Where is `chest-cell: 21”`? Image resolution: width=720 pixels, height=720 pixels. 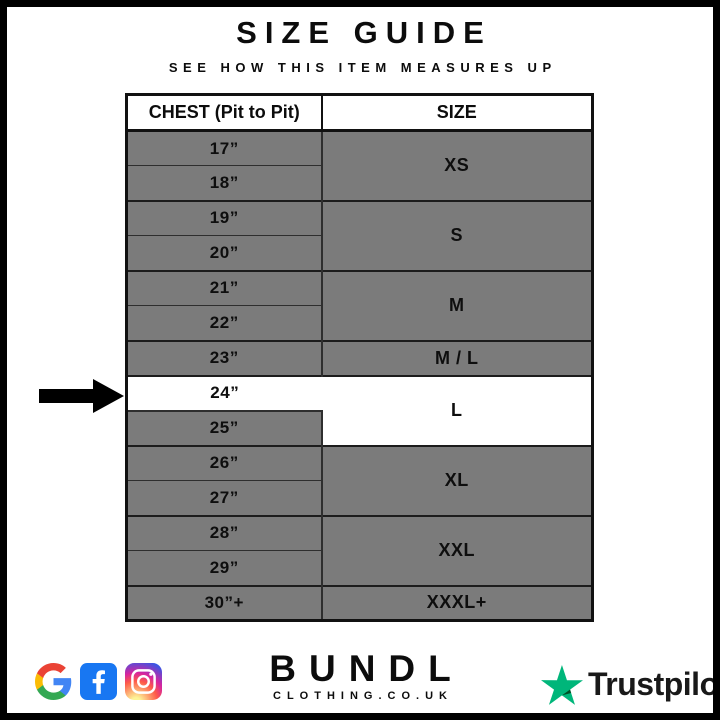 chest-cell: 21” is located at coordinates (224, 287).